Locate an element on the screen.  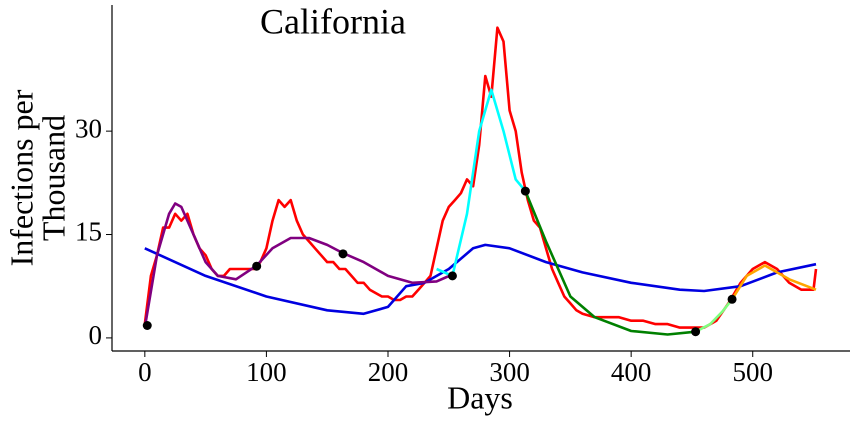
x-tick-label: 0 is located at coordinates (145, 372).